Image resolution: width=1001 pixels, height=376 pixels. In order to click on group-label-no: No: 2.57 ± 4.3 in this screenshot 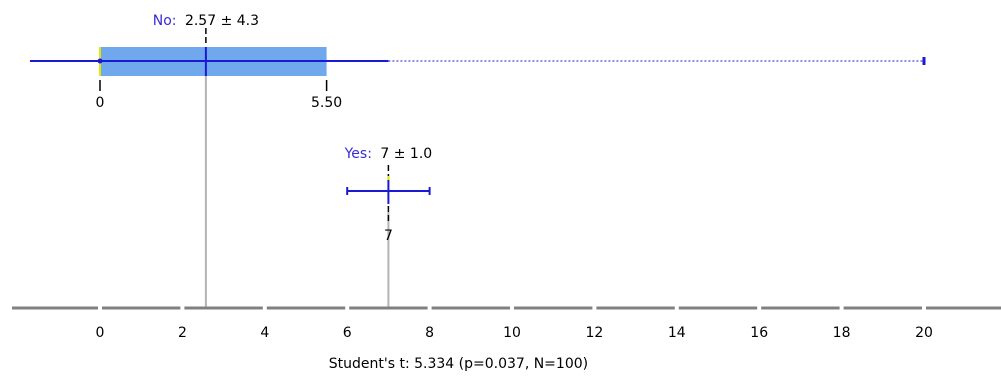, I will do `click(206, 21)`.